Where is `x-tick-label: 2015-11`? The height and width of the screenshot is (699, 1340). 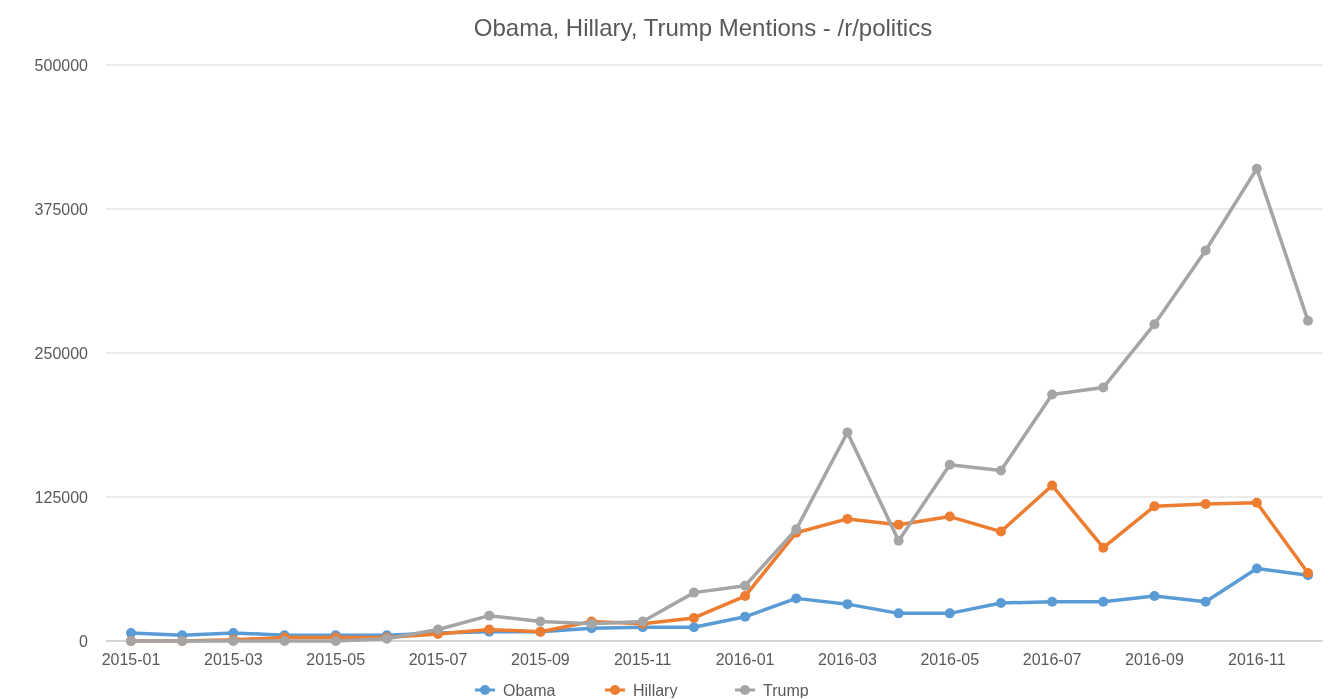
x-tick-label: 2015-11 is located at coordinates (642, 659).